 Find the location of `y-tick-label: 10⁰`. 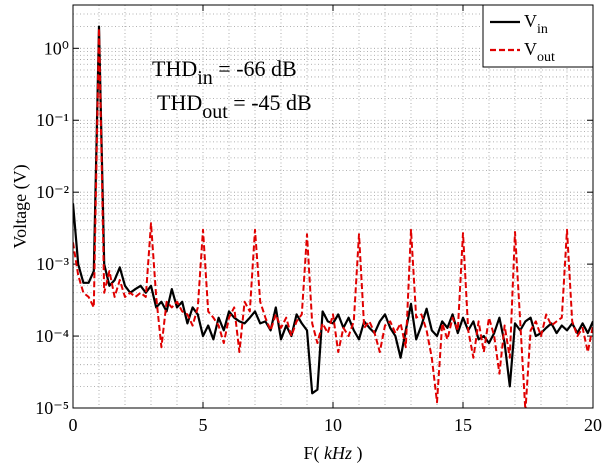

y-tick-label: 10⁰ is located at coordinates (56, 48).